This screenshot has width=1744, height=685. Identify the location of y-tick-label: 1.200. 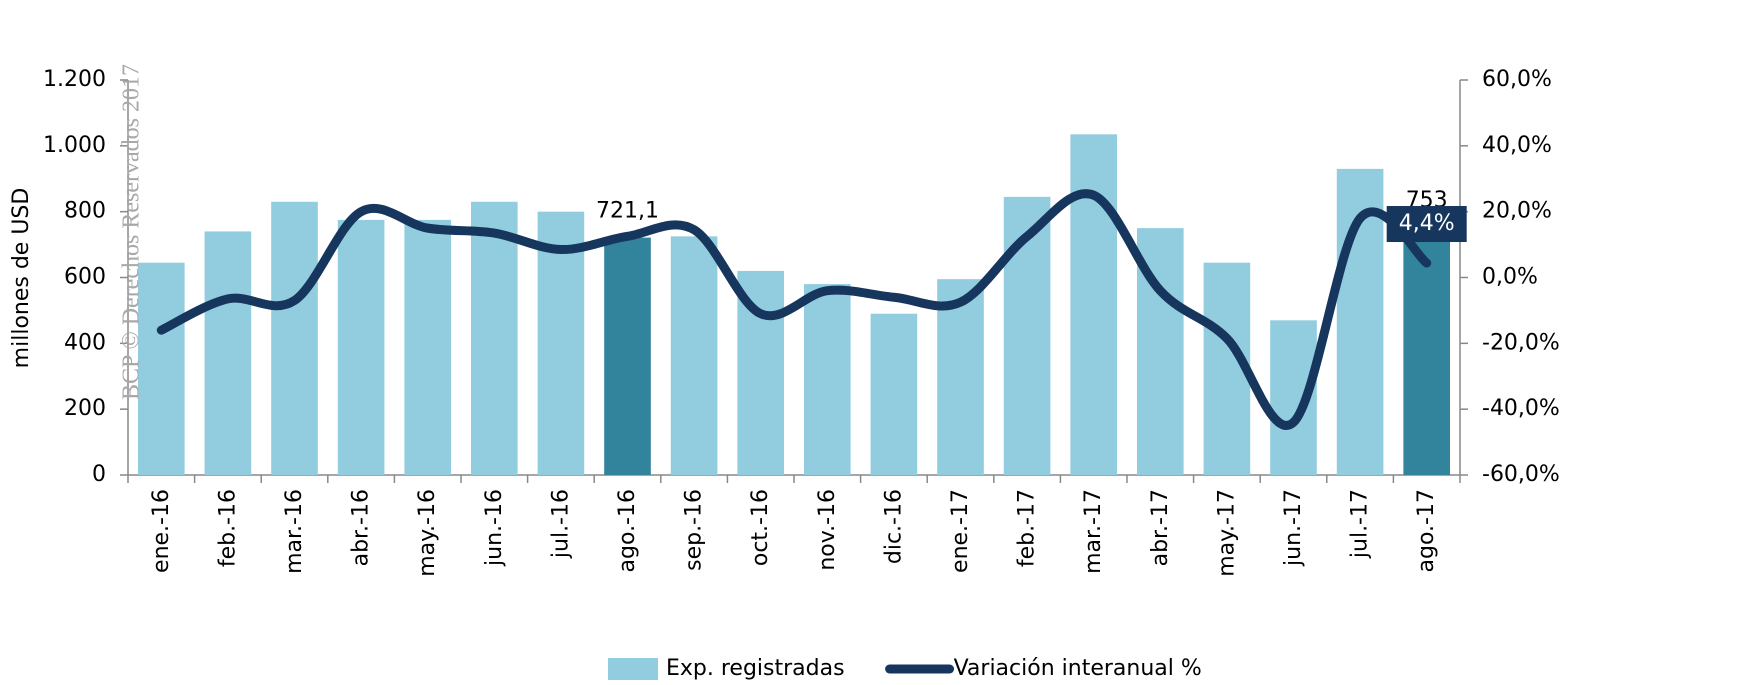
(74, 79).